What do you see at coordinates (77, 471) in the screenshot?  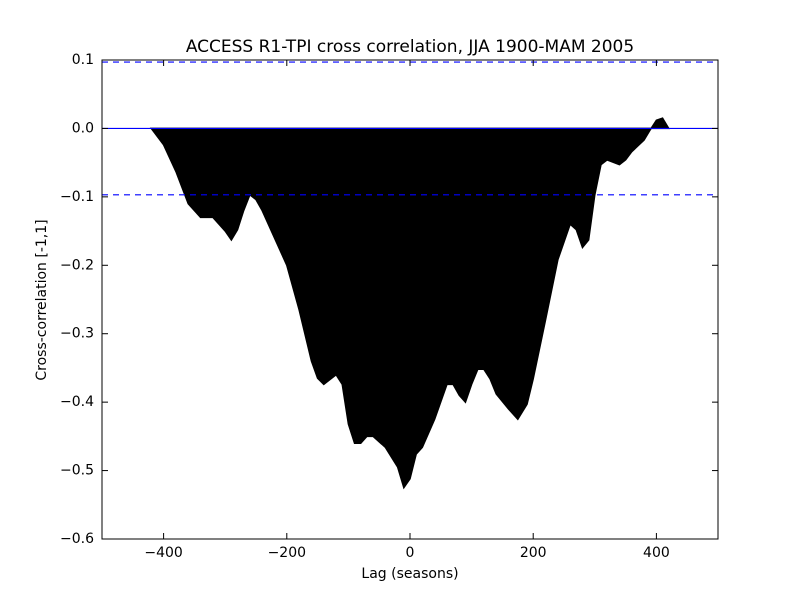 I see `y-tick-label: −0.5` at bounding box center [77, 471].